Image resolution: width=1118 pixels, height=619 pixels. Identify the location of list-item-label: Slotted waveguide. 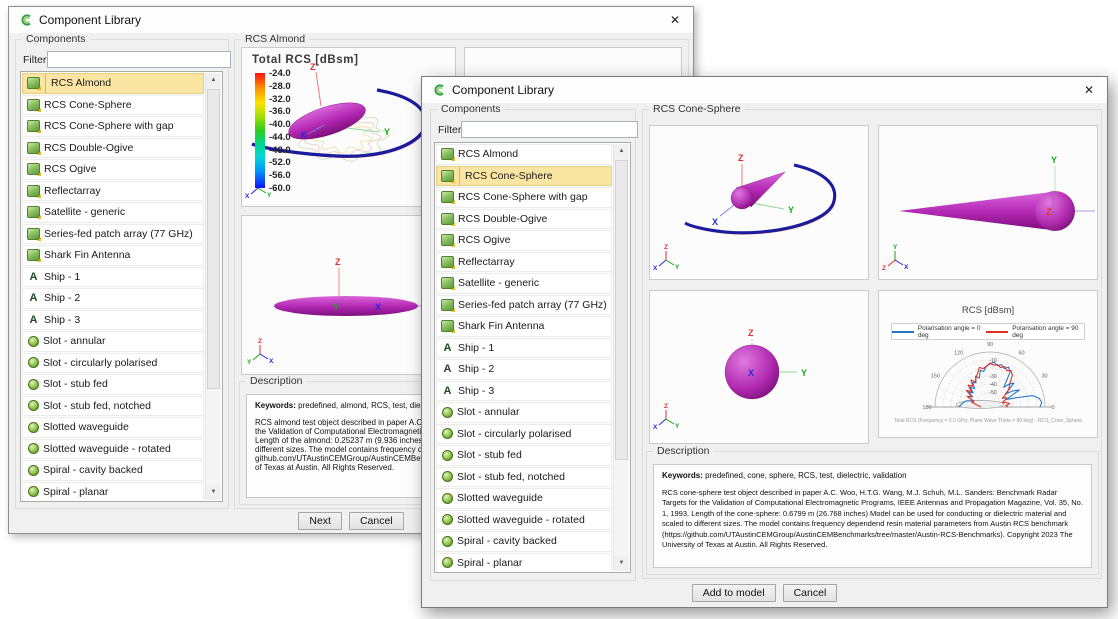
(86, 427).